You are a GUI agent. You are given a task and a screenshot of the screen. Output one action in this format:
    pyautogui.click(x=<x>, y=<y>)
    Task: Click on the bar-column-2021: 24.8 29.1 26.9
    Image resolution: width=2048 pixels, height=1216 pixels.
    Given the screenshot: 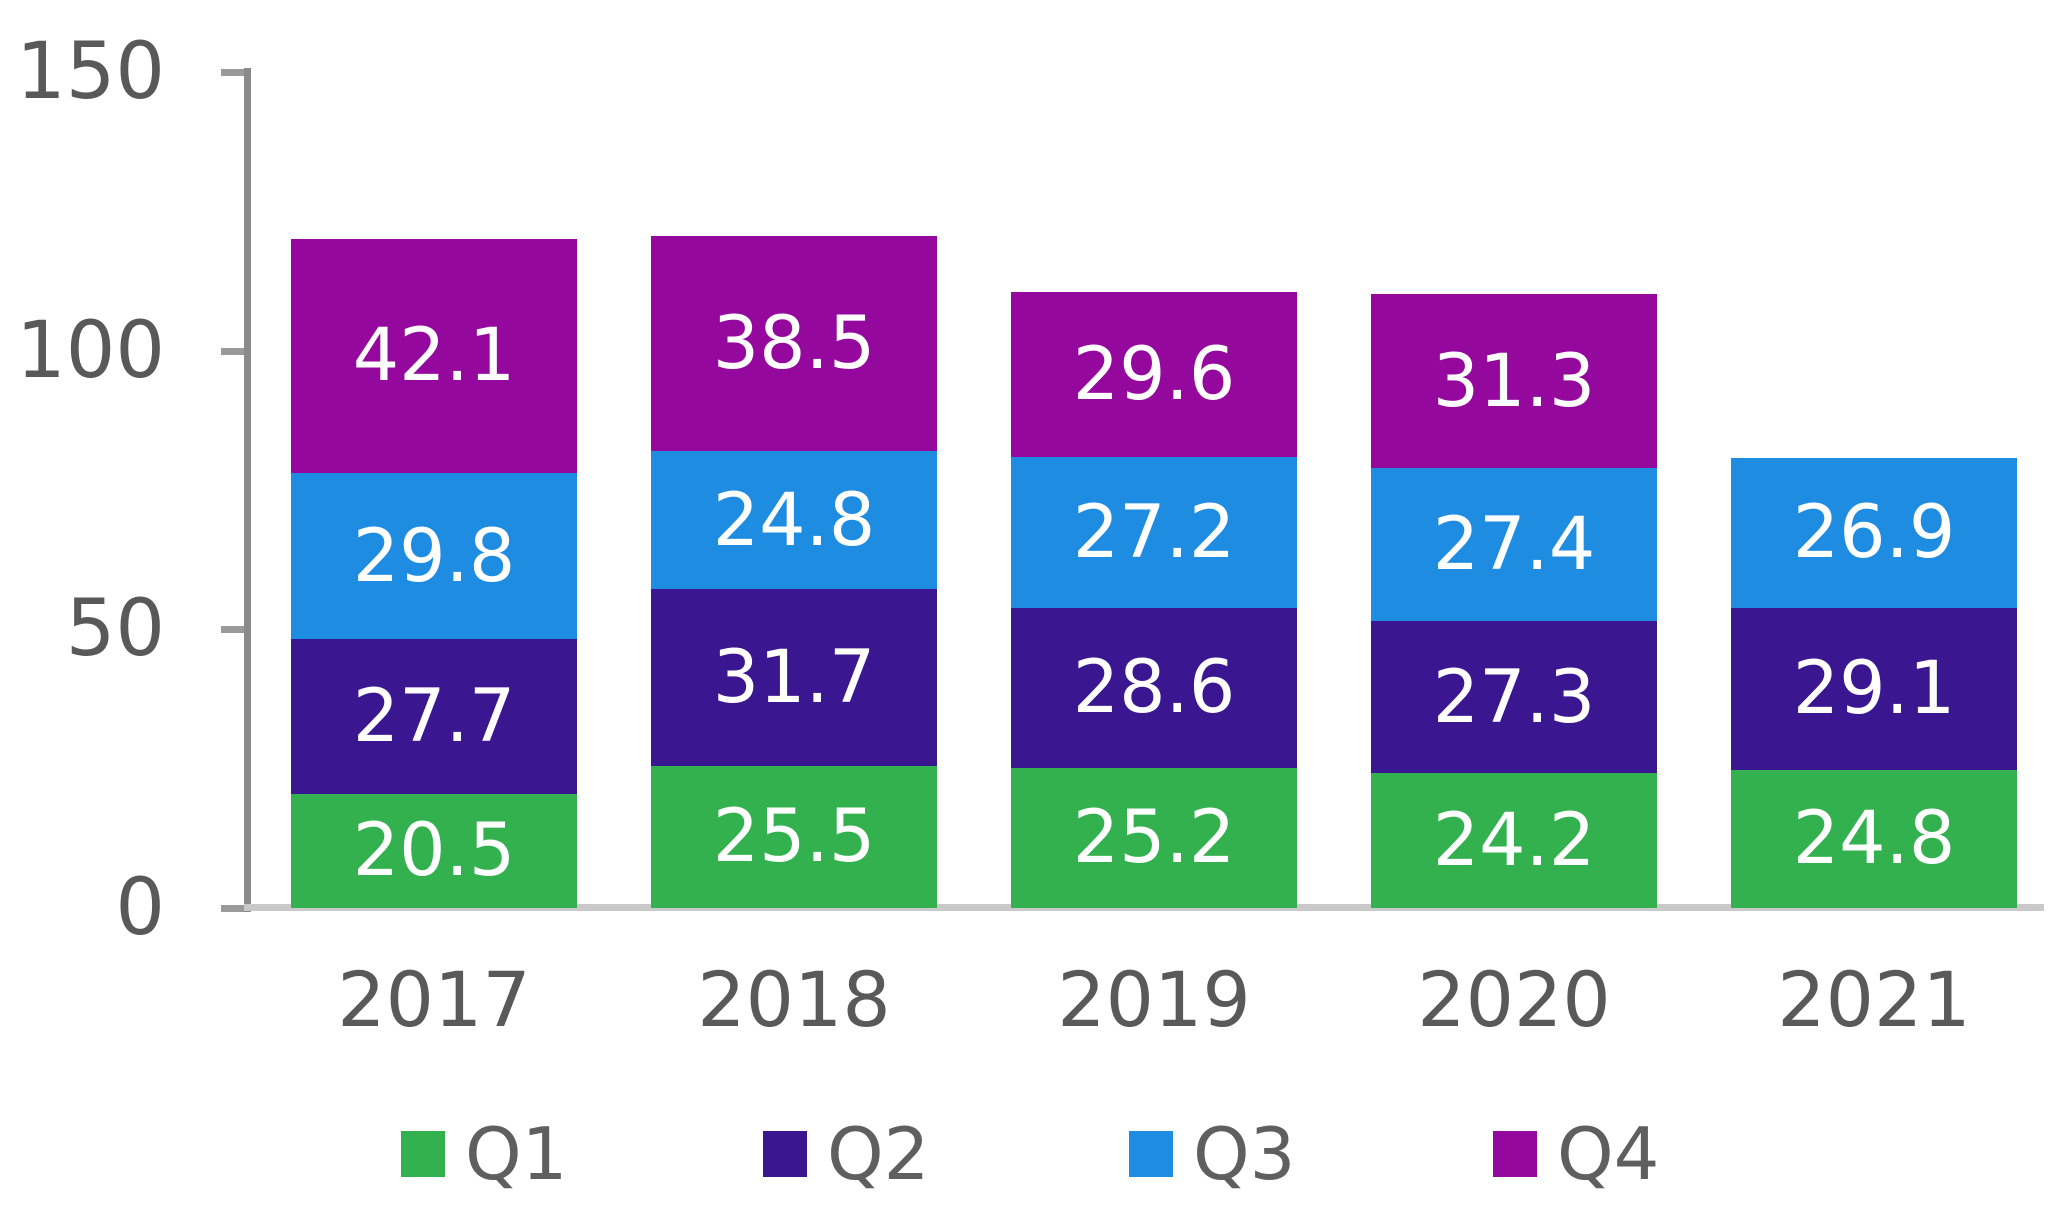 What is the action you would take?
    pyautogui.click(x=1874, y=682)
    